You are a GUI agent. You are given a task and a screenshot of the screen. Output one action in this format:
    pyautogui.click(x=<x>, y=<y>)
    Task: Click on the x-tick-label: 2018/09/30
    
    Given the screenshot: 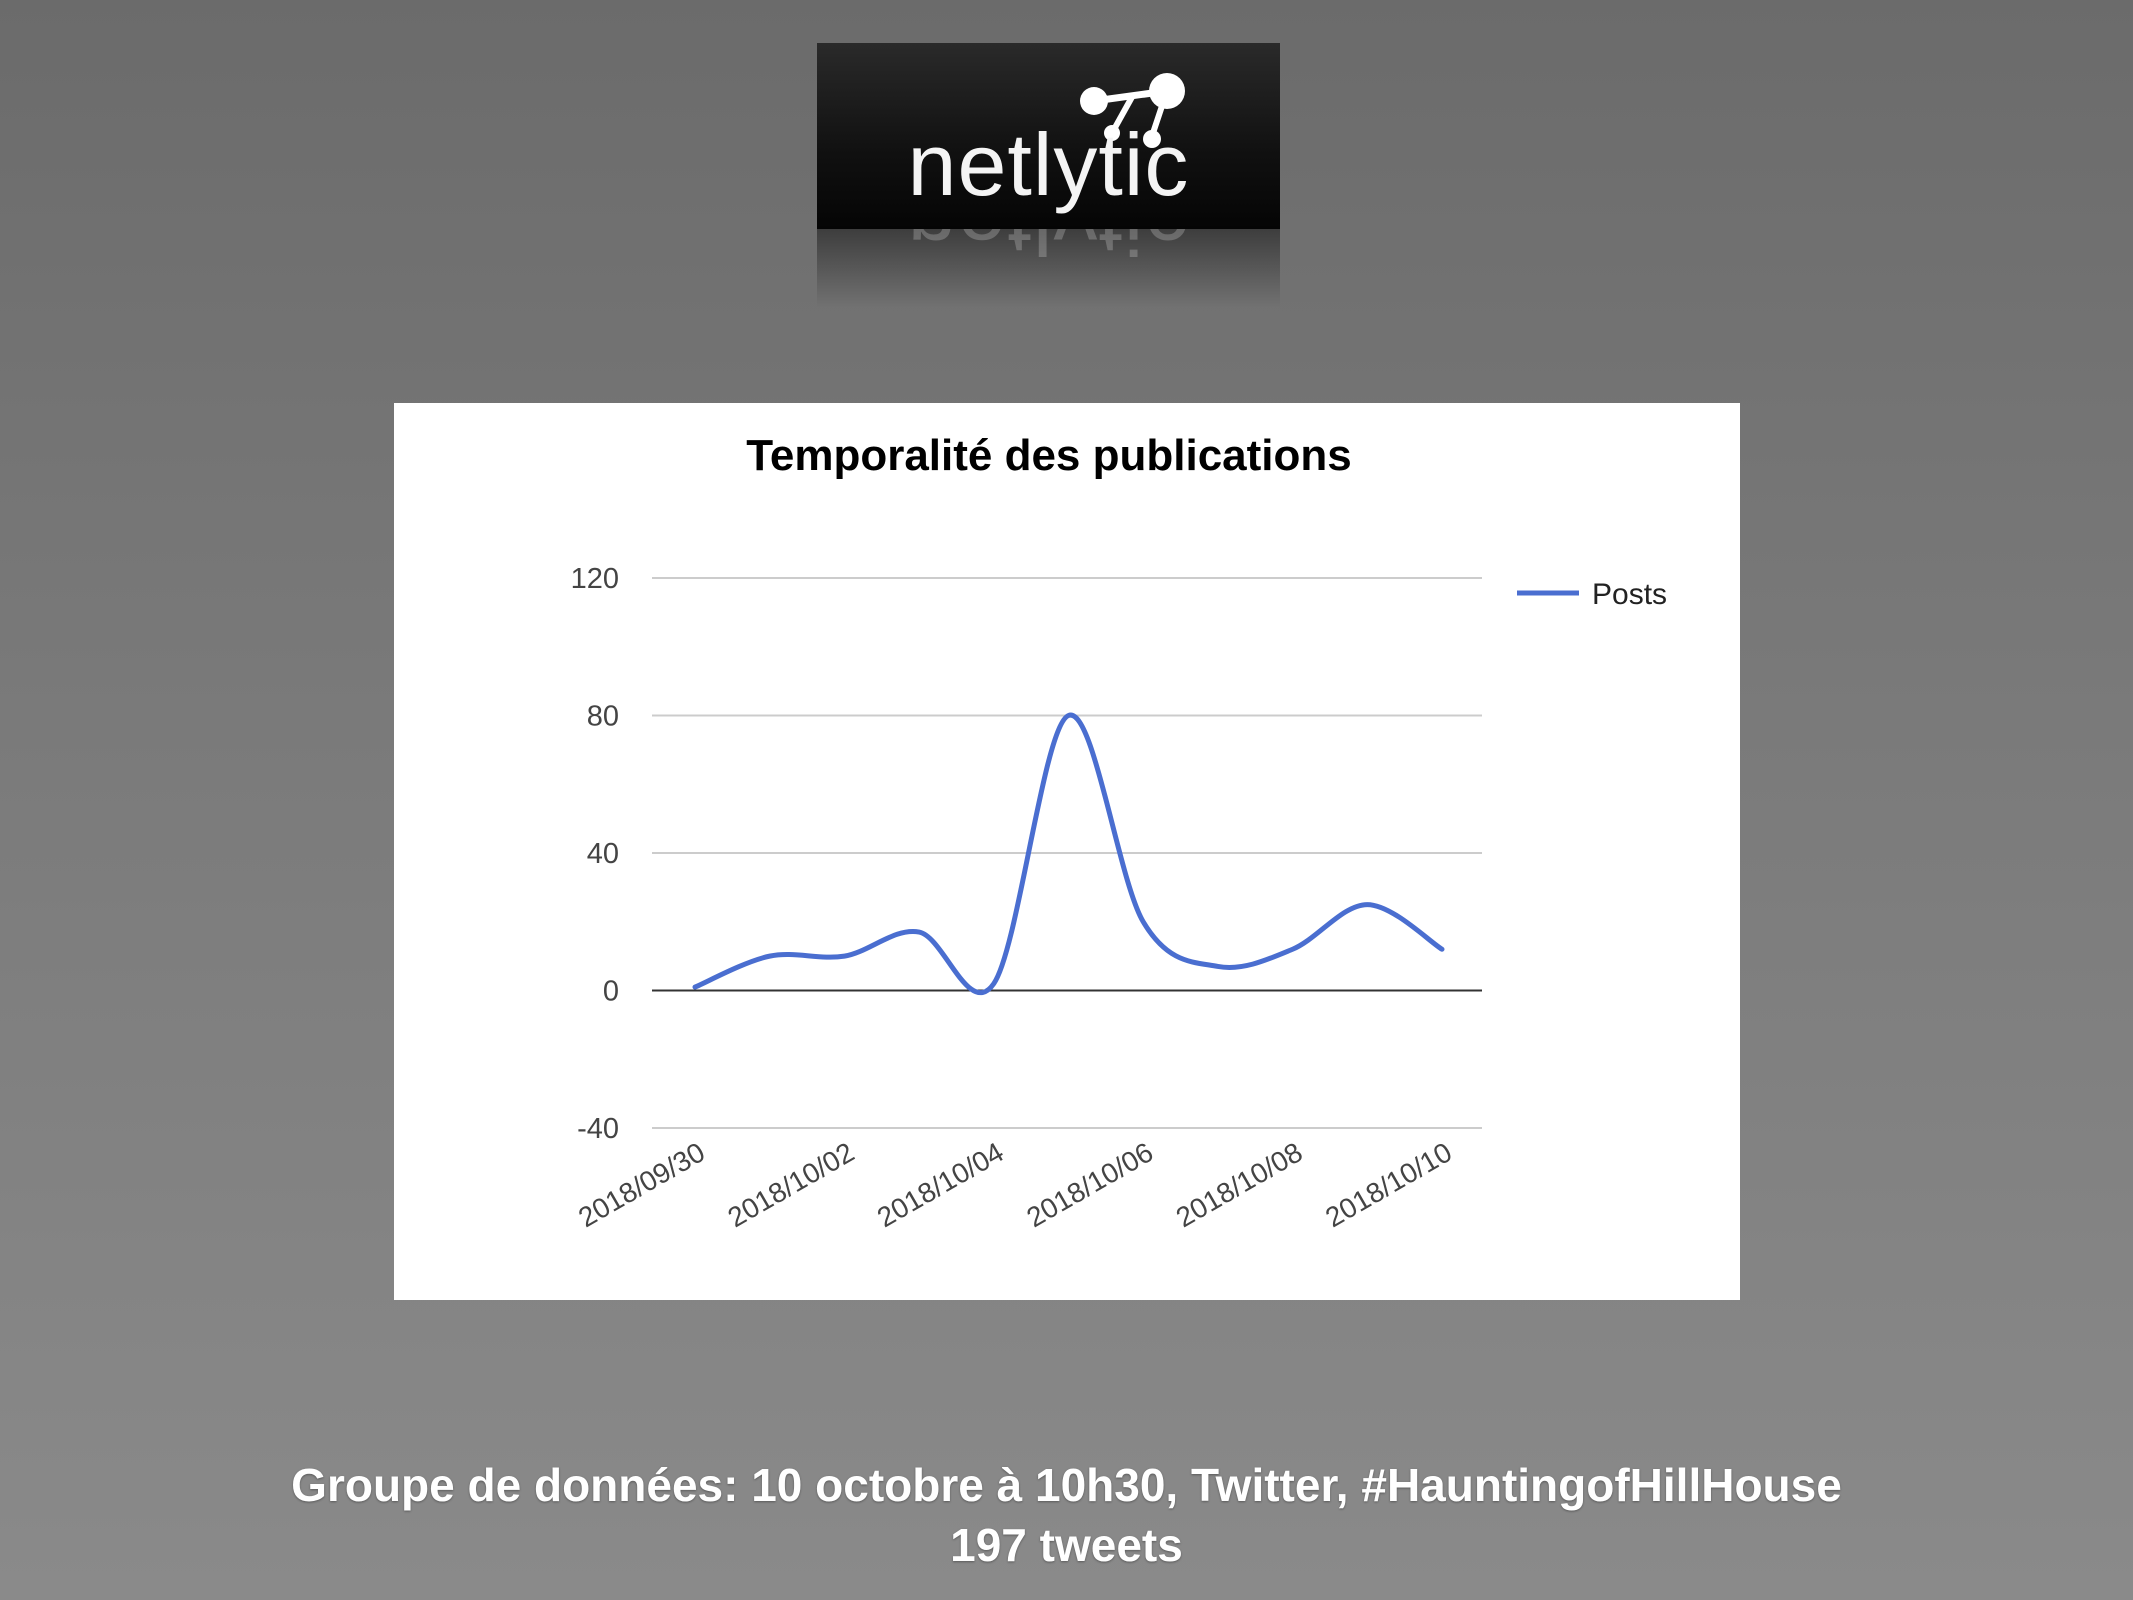 What is the action you would take?
    pyautogui.click(x=641, y=1184)
    